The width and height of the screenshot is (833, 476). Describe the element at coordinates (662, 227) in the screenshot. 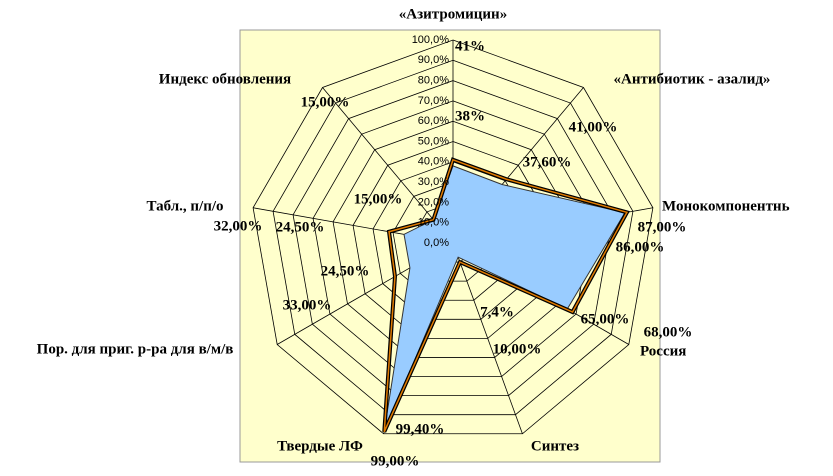

I see `value-label: 87,00%` at that location.